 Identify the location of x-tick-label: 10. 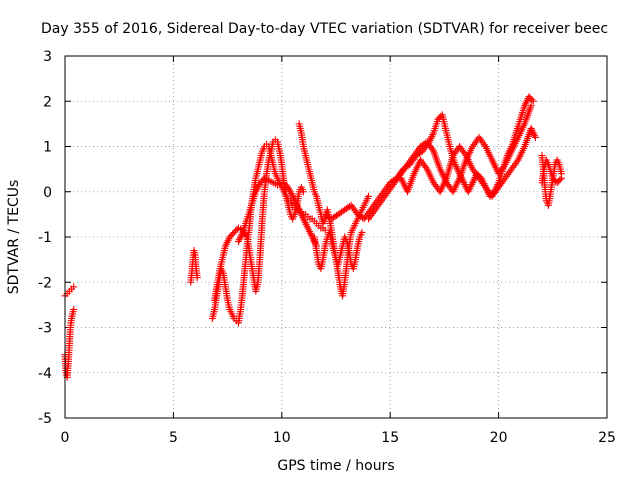
(282, 438).